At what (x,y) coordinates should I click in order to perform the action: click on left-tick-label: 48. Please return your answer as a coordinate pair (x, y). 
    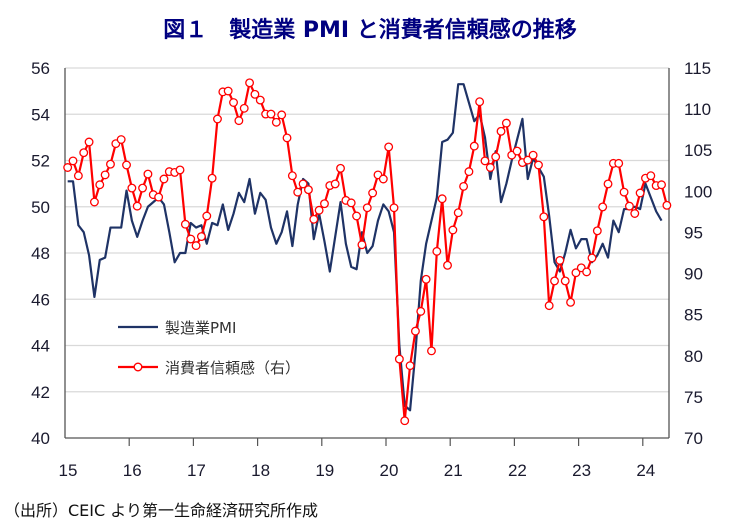
    Looking at the image, I should click on (40, 253).